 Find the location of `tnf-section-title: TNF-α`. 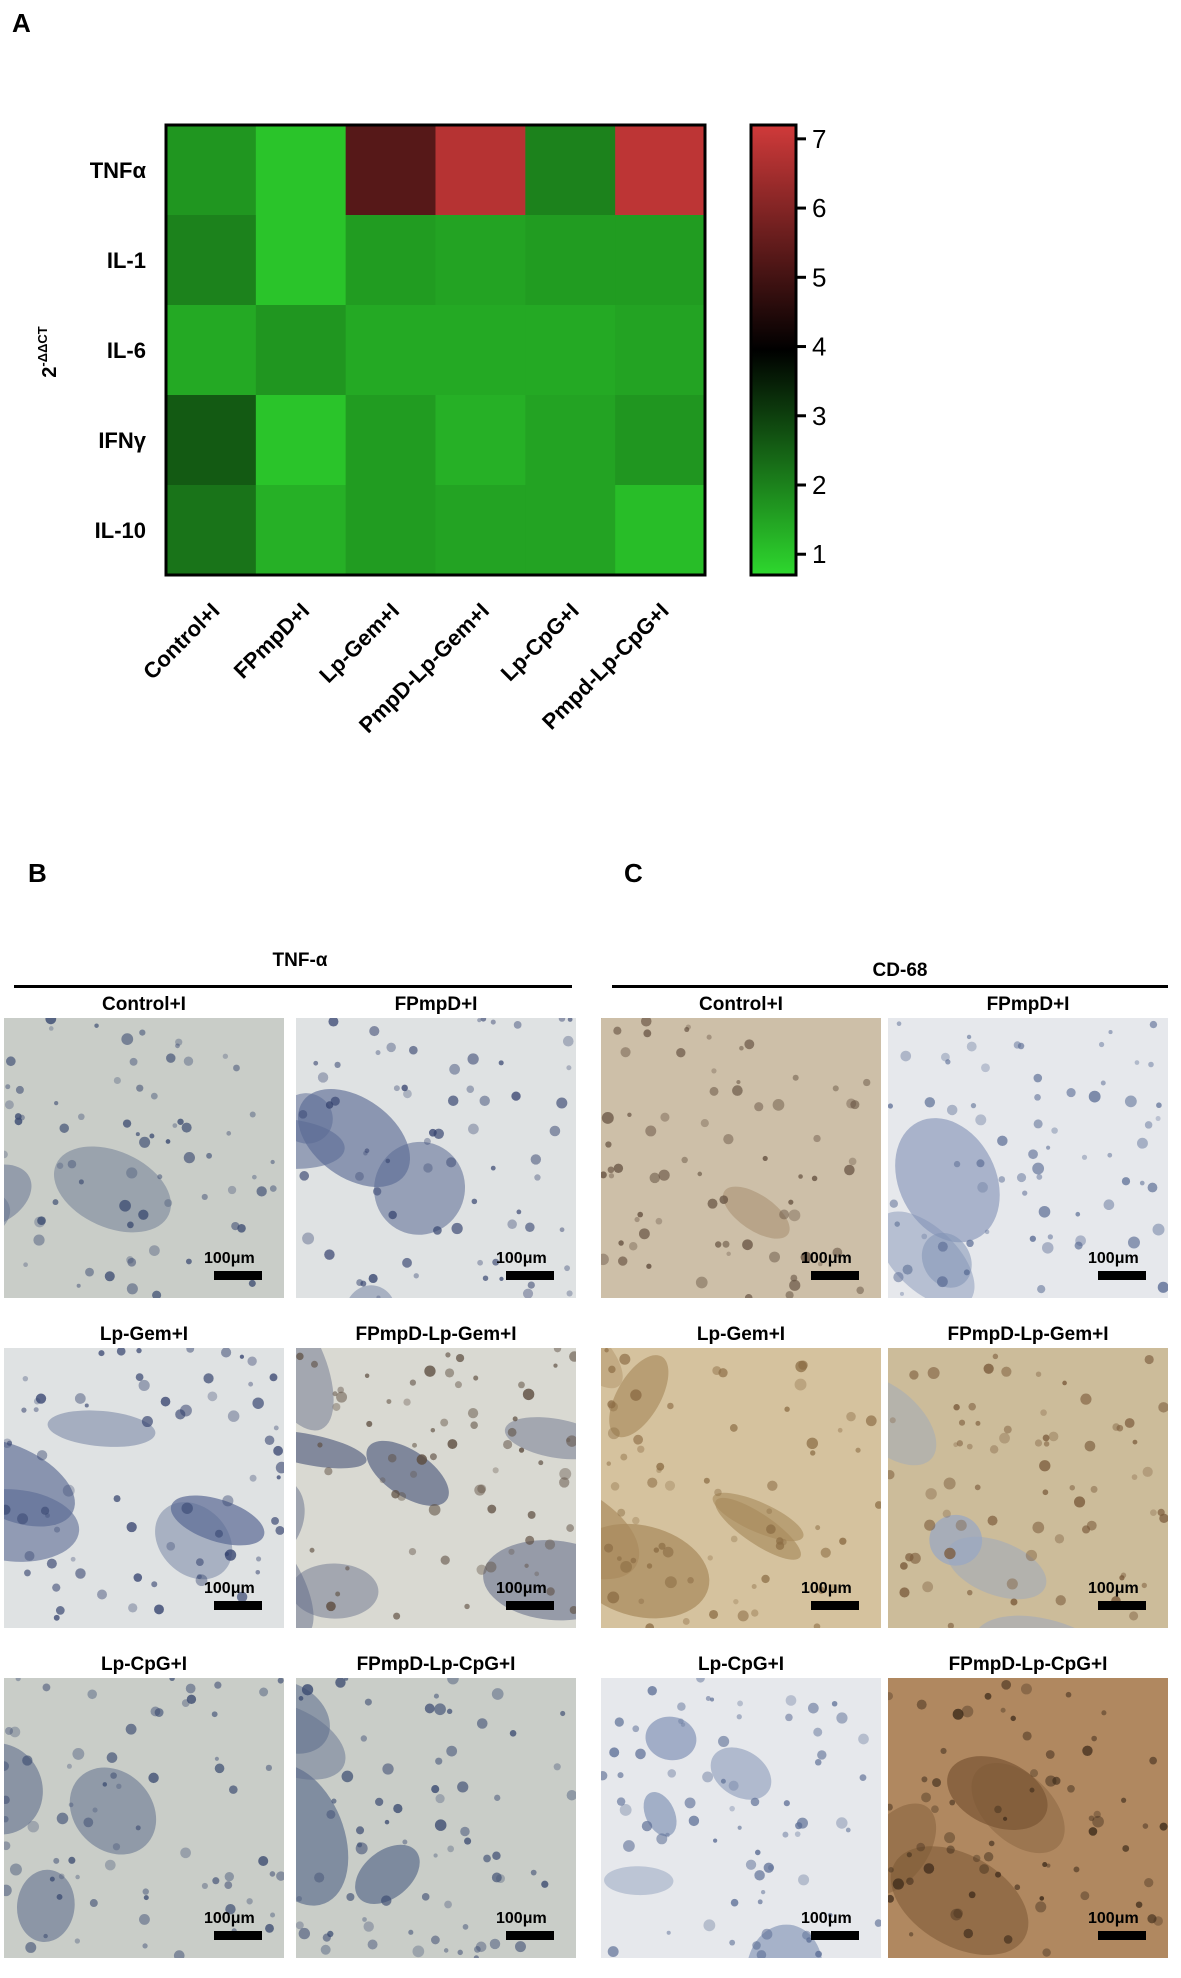

tnf-section-title: TNF-α is located at coordinates (300, 960).